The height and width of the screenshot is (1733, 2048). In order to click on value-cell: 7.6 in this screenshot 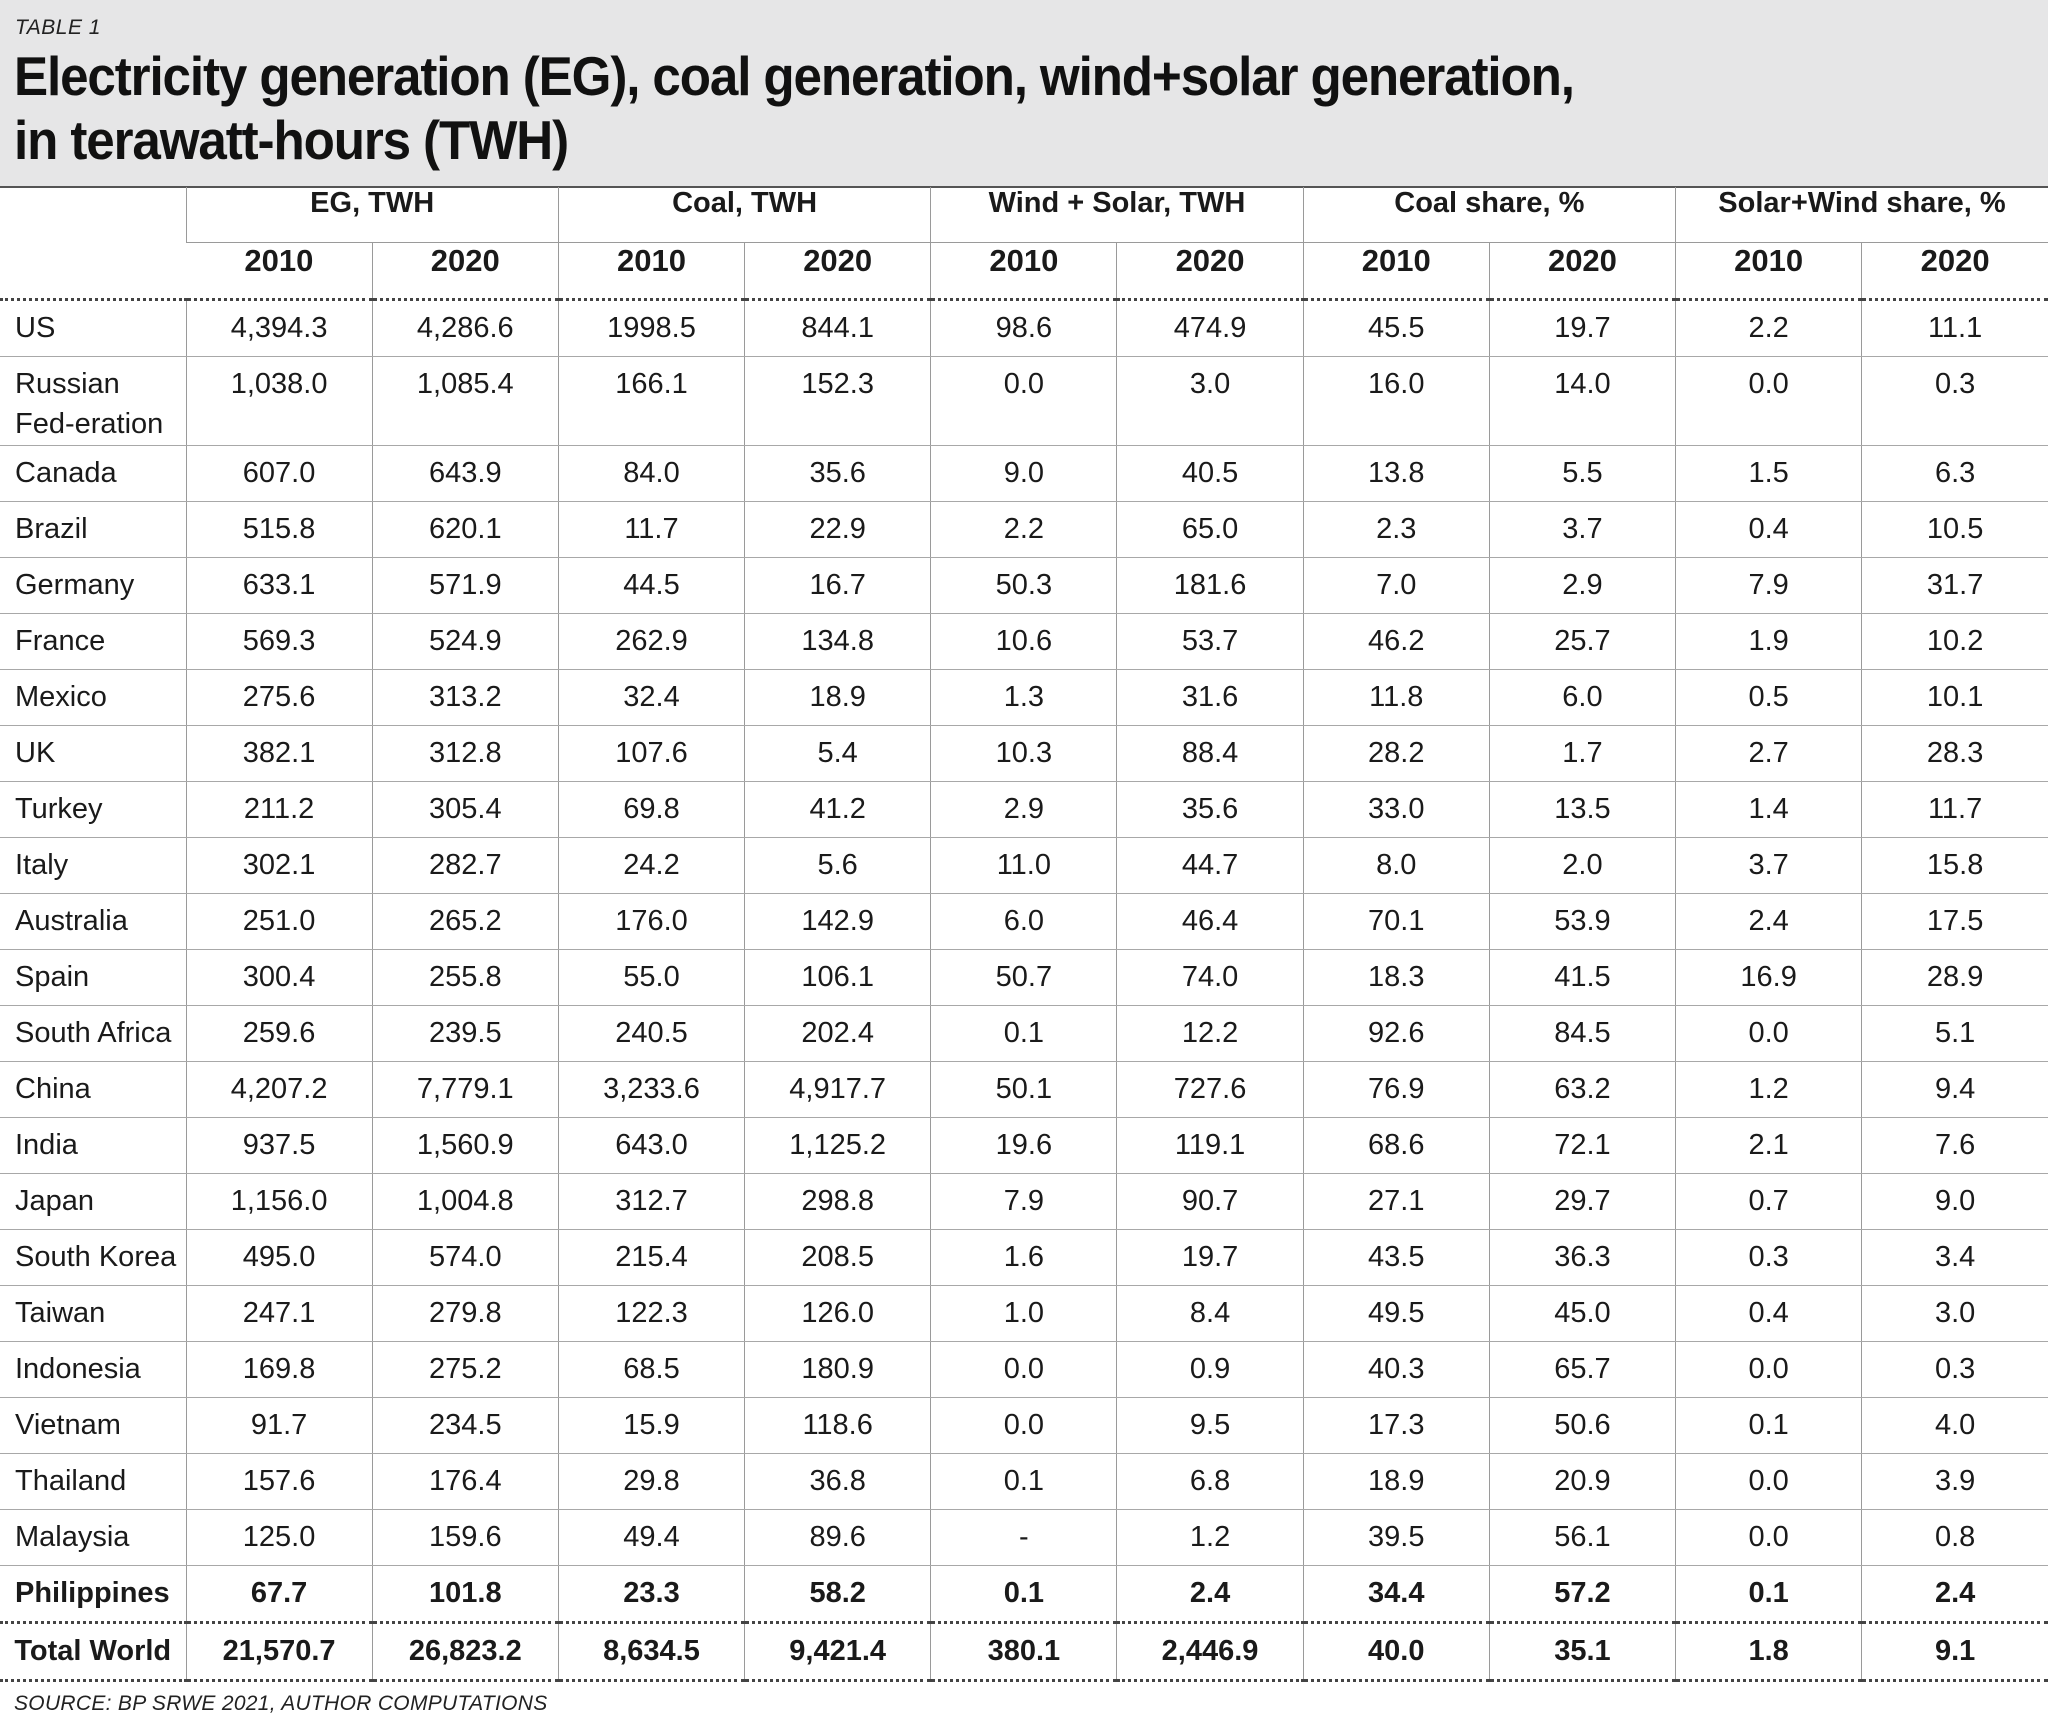, I will do `click(1954, 1145)`.